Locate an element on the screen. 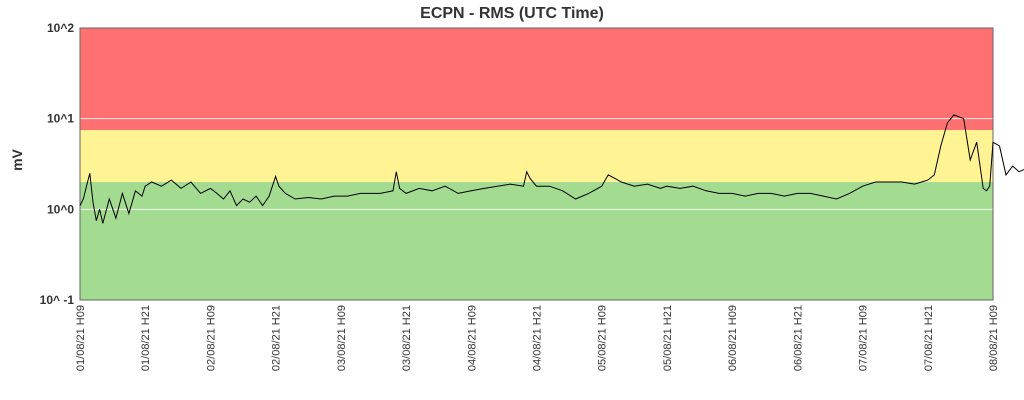 This screenshot has width=1024, height=400. y-tick-labels: 10^2 10^1 10^0 10^ -1 is located at coordinates (57, 164).